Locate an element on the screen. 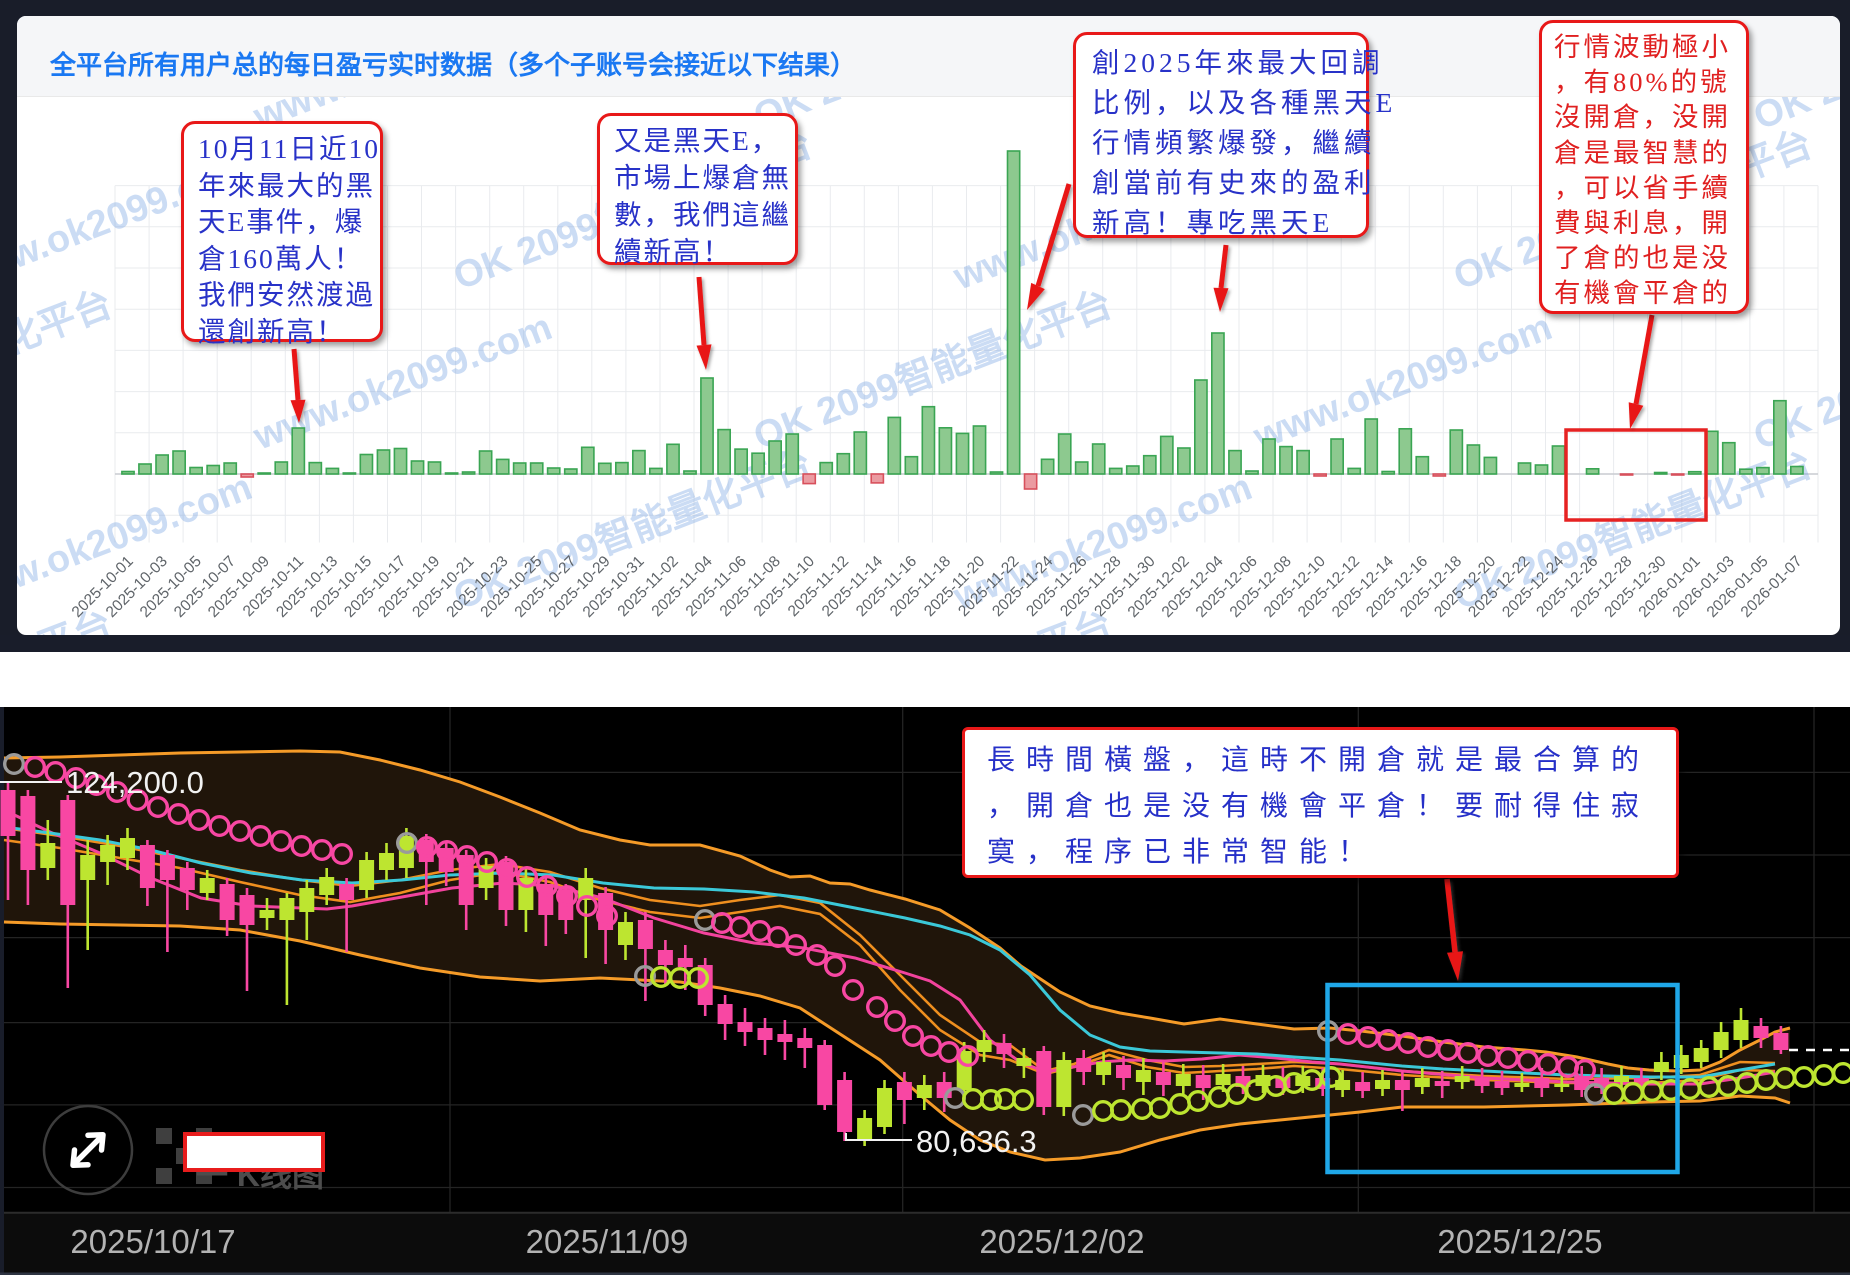 This screenshot has height=1275, width=1850. svg-text: 2025/10/17 is located at coordinates (152, 1241).